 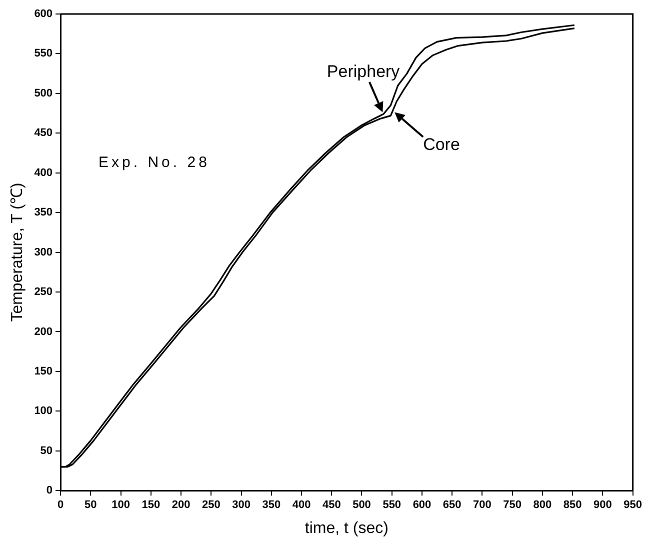 What do you see at coordinates (43, 252) in the screenshot?
I see `y-tick-label: 300` at bounding box center [43, 252].